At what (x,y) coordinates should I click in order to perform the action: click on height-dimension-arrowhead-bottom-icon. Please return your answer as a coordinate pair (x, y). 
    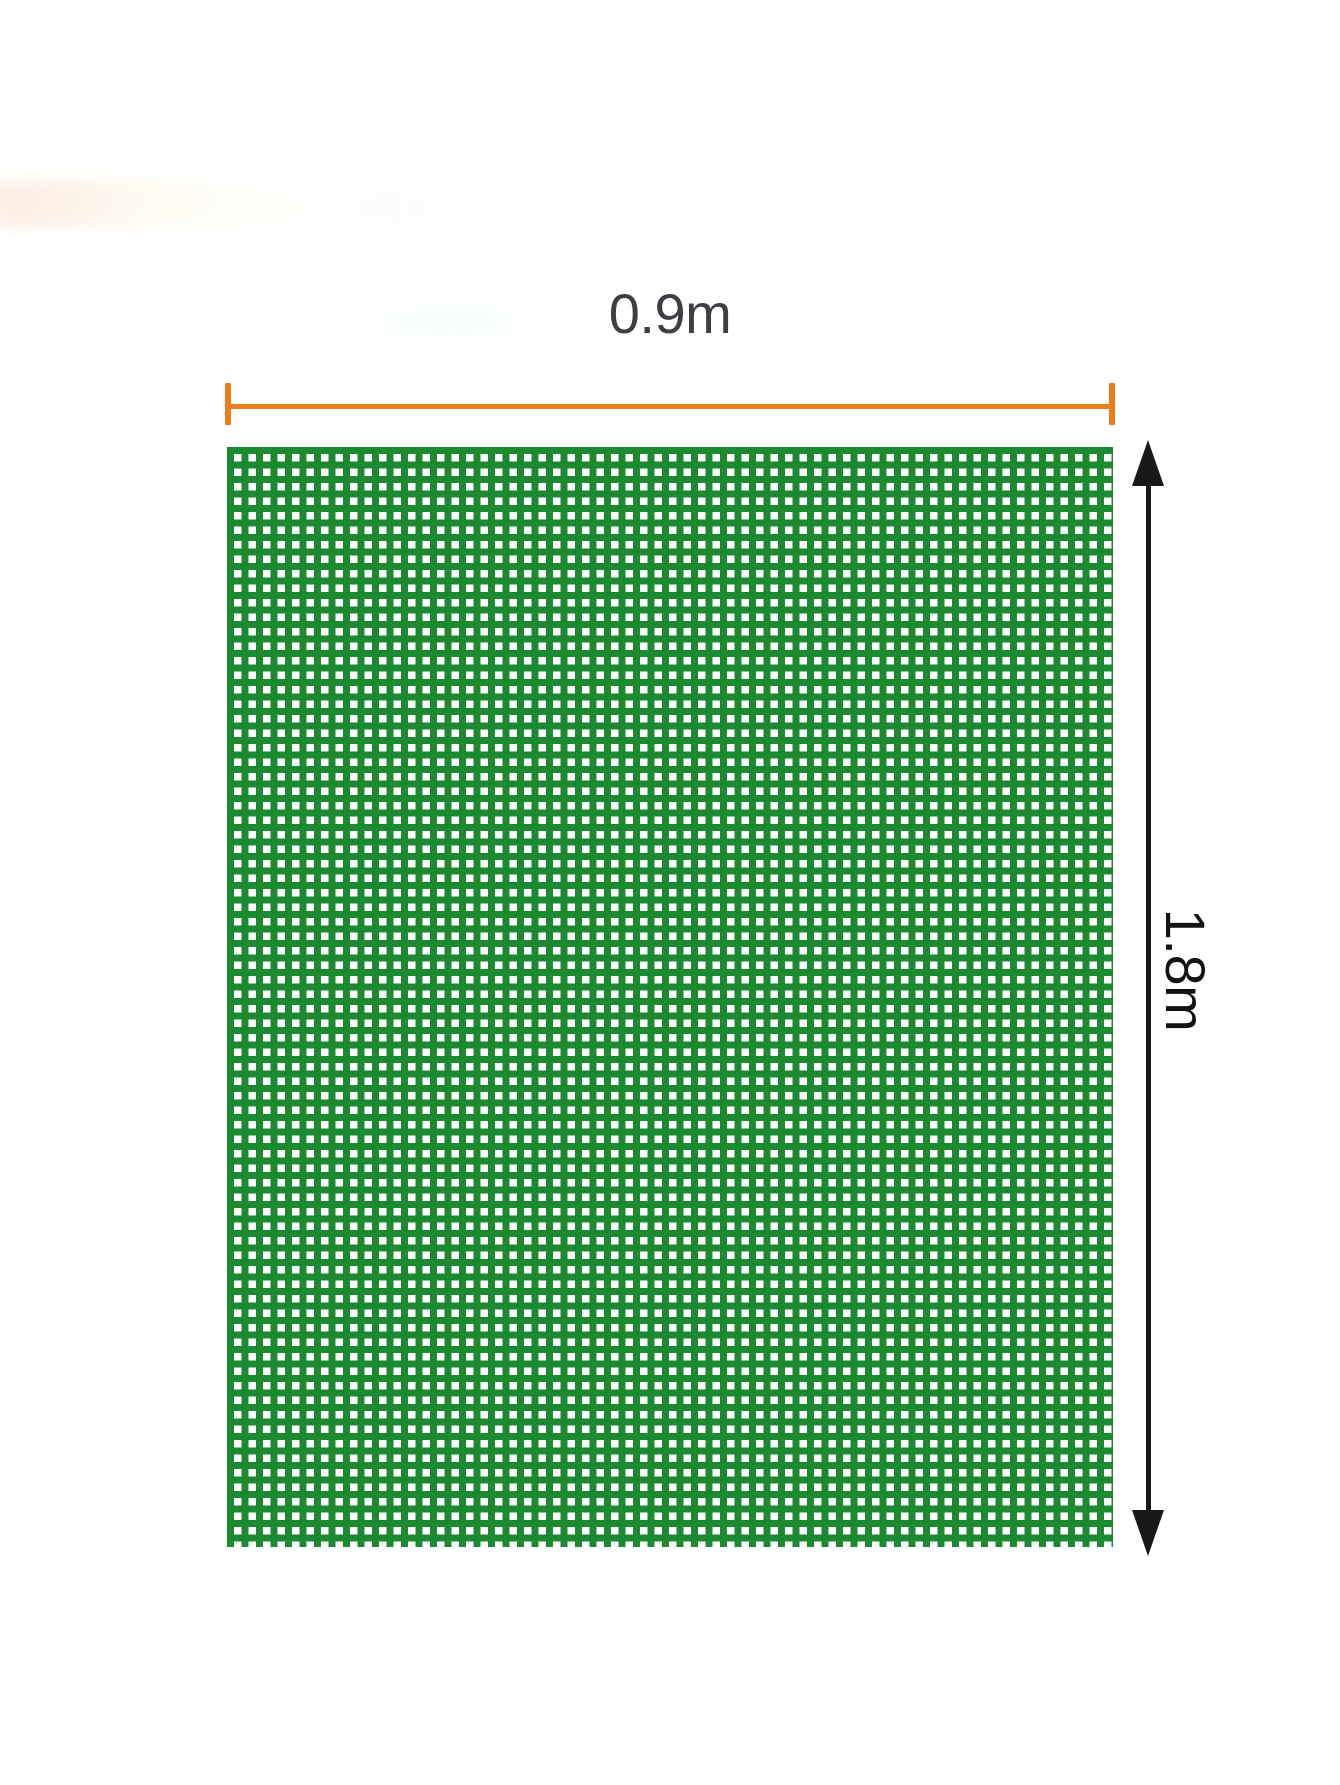
    Looking at the image, I should click on (1148, 1533).